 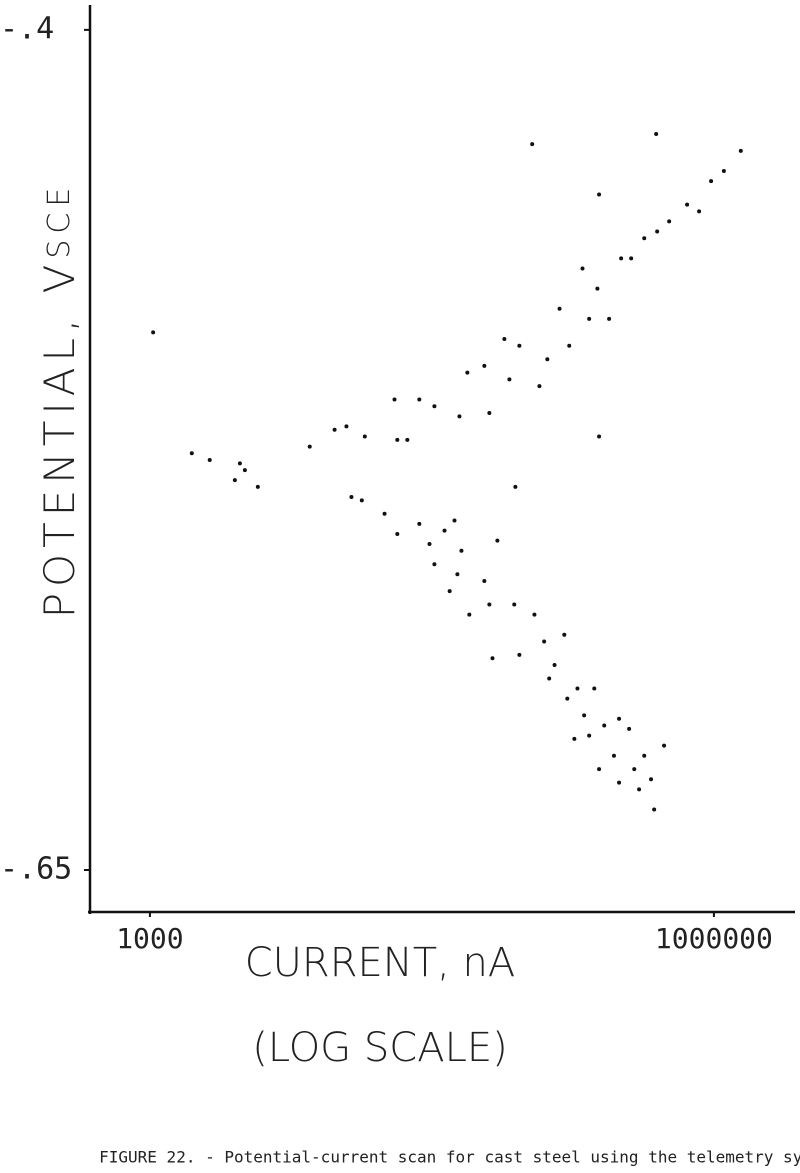 I want to click on x-tick-label: 1000000, so click(x=714, y=938).